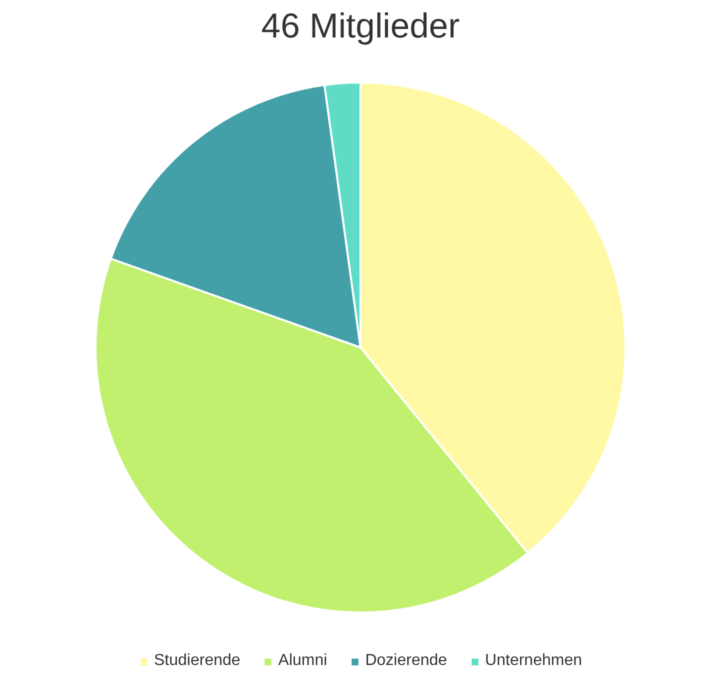 Image resolution: width=720 pixels, height=686 pixels. Describe the element at coordinates (406, 661) in the screenshot. I see `legend-label: Dozierende` at that location.